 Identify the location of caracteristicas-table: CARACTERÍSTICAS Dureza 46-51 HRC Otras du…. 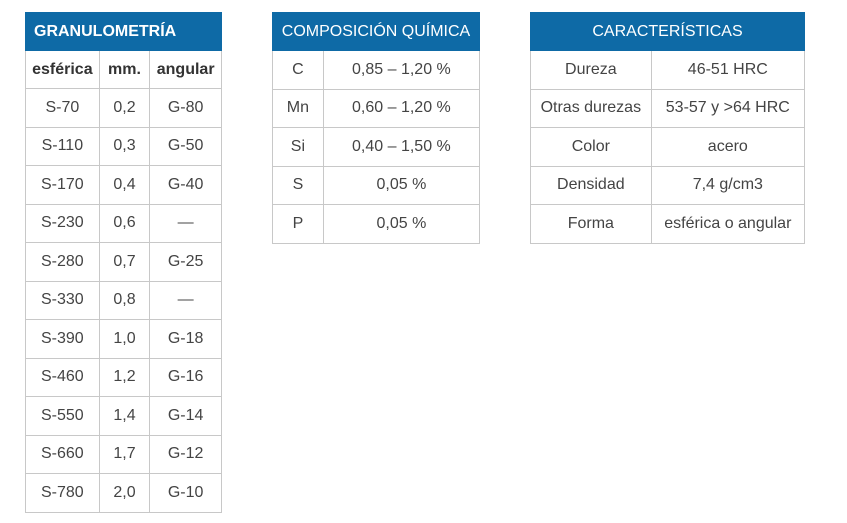
(668, 128).